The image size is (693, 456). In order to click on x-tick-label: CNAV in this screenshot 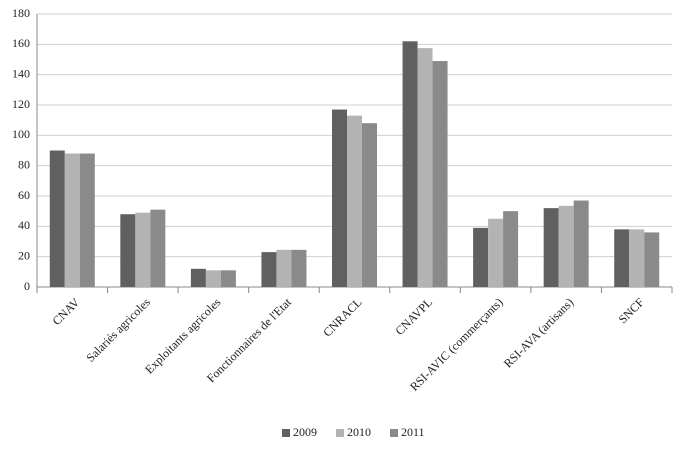, I will do `click(65, 311)`.